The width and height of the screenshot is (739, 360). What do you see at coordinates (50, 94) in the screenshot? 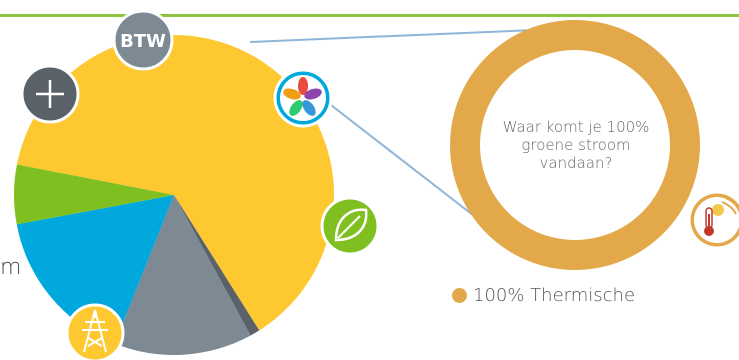
I see `plus-icon` at bounding box center [50, 94].